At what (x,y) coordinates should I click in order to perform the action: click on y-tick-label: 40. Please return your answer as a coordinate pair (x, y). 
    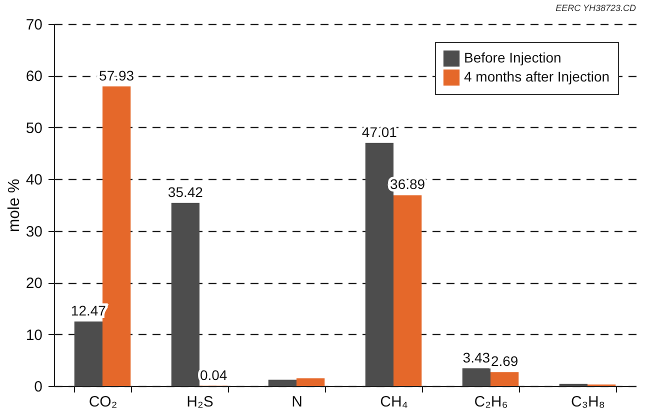
    Looking at the image, I should click on (34, 180).